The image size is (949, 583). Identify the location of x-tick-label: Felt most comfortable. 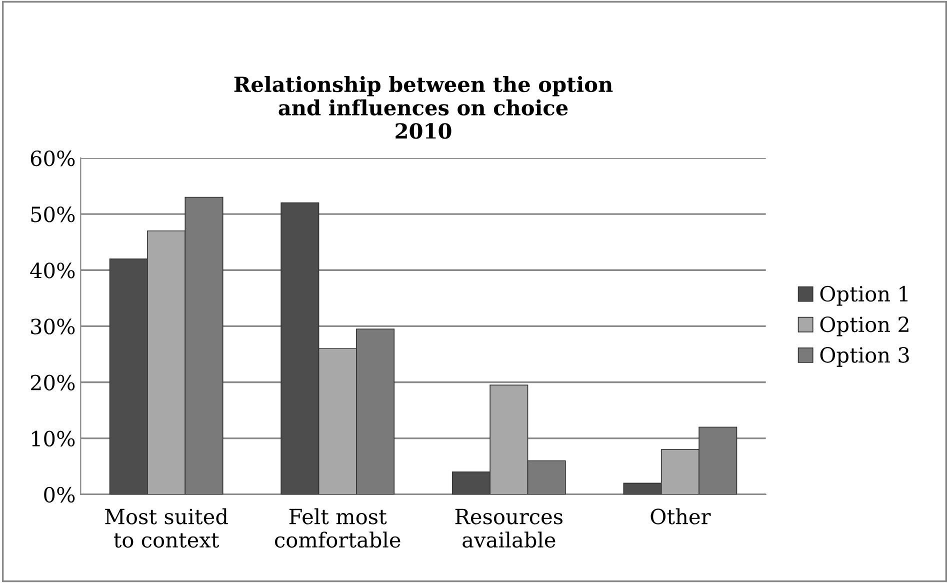
(337, 528).